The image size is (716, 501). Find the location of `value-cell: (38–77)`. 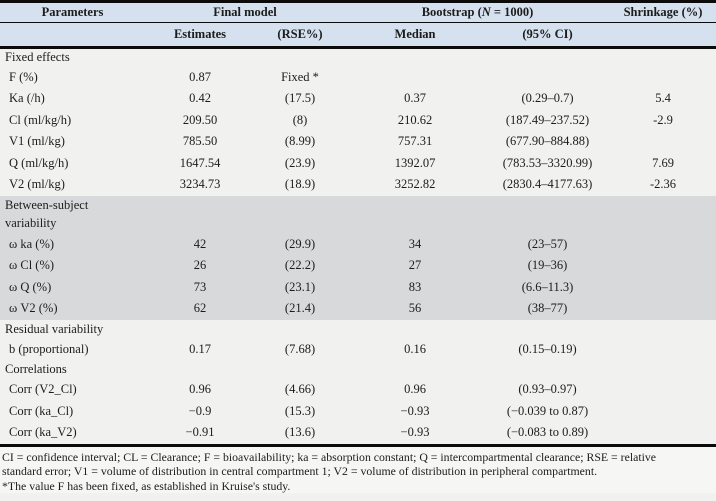

value-cell: (38–77) is located at coordinates (548, 309).